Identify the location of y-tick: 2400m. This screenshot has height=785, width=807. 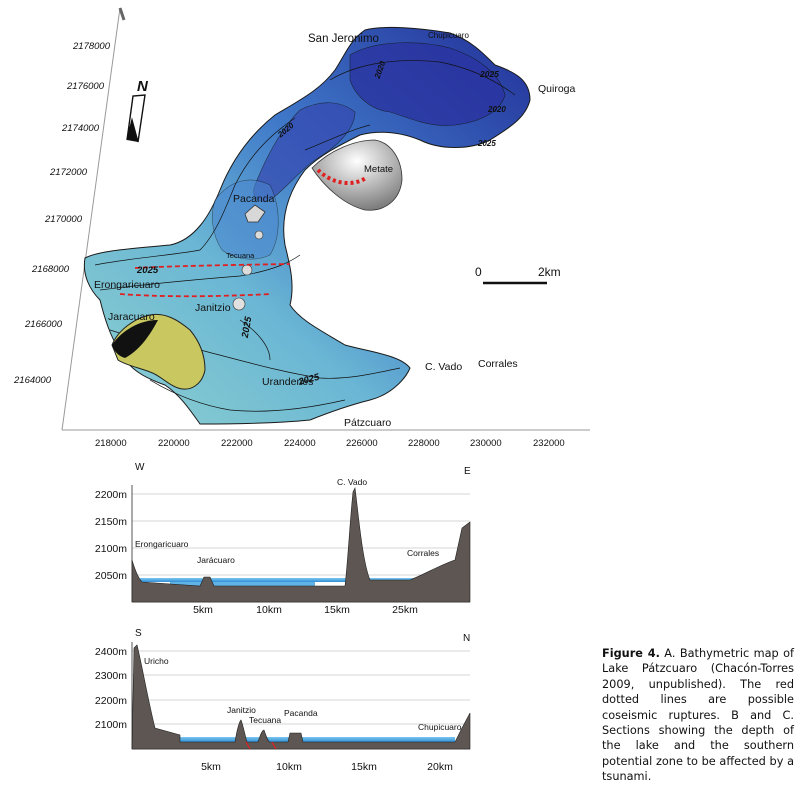
(111, 652).